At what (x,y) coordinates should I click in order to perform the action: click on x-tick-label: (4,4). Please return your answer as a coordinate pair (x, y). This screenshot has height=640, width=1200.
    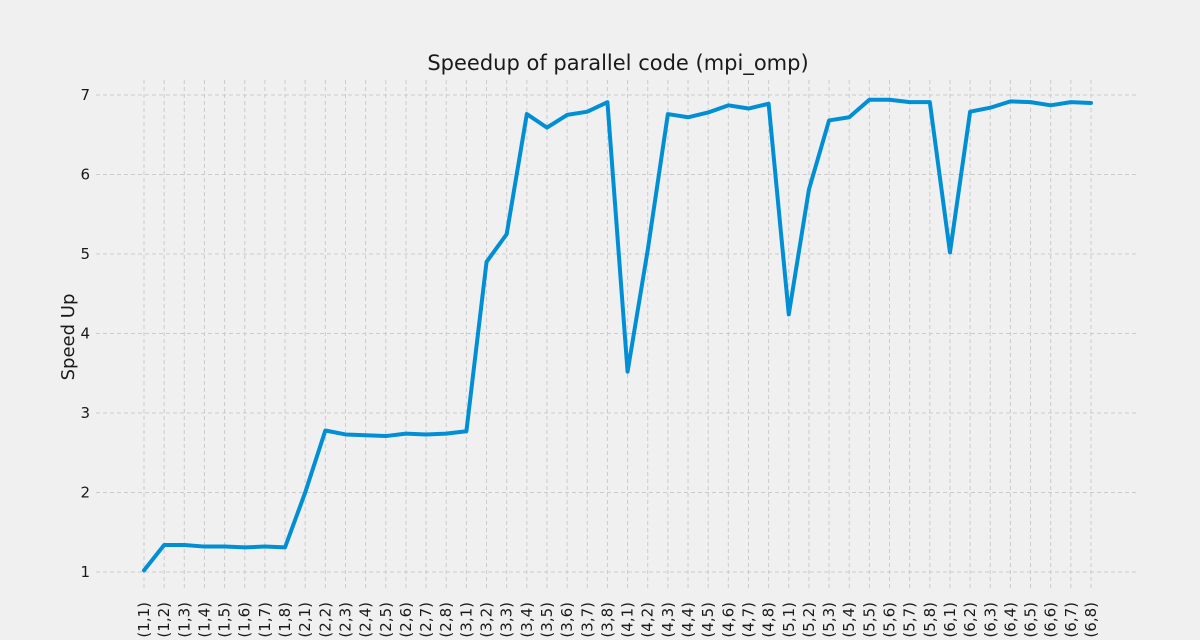
    Looking at the image, I should click on (688, 620).